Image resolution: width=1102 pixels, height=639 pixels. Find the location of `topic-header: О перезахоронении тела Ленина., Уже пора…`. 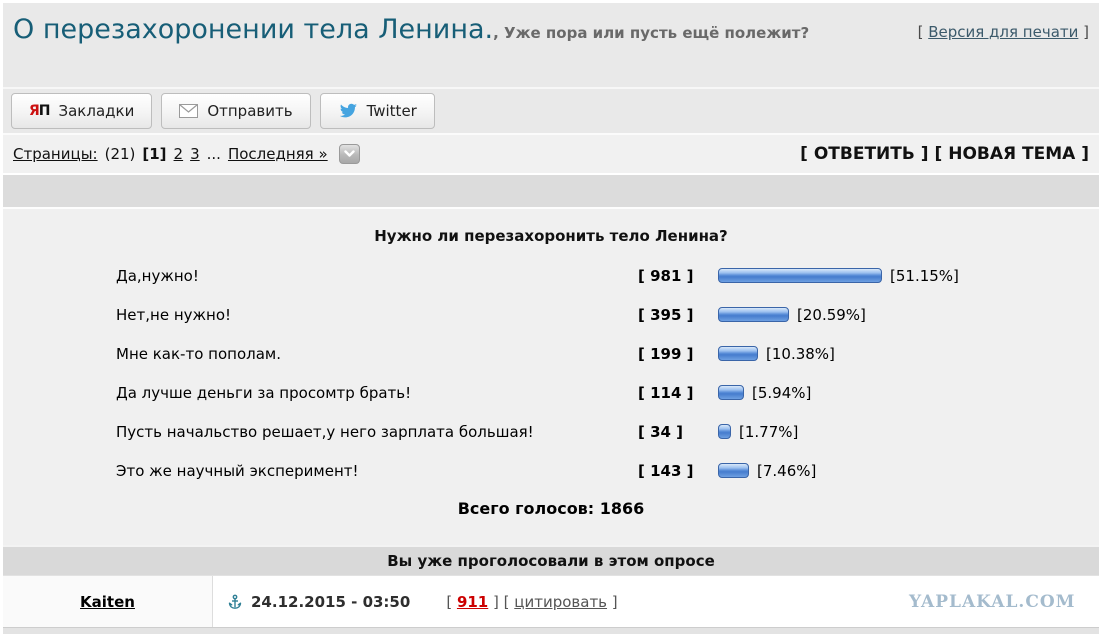

topic-header: О перезахоронении тела Ленина., Уже пора… is located at coordinates (551, 45).